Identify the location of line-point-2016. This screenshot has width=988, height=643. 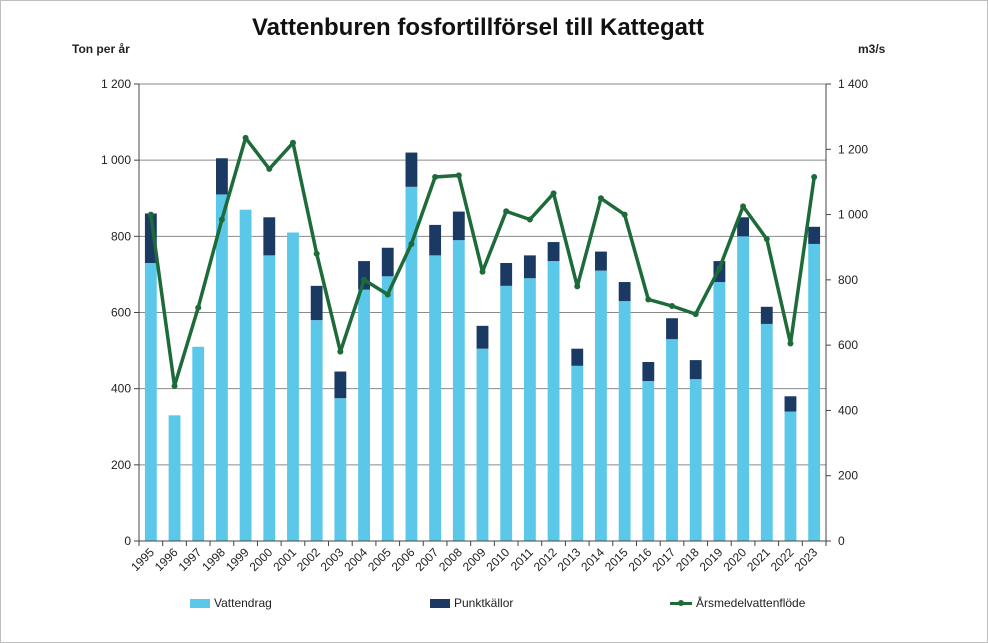
(648, 299).